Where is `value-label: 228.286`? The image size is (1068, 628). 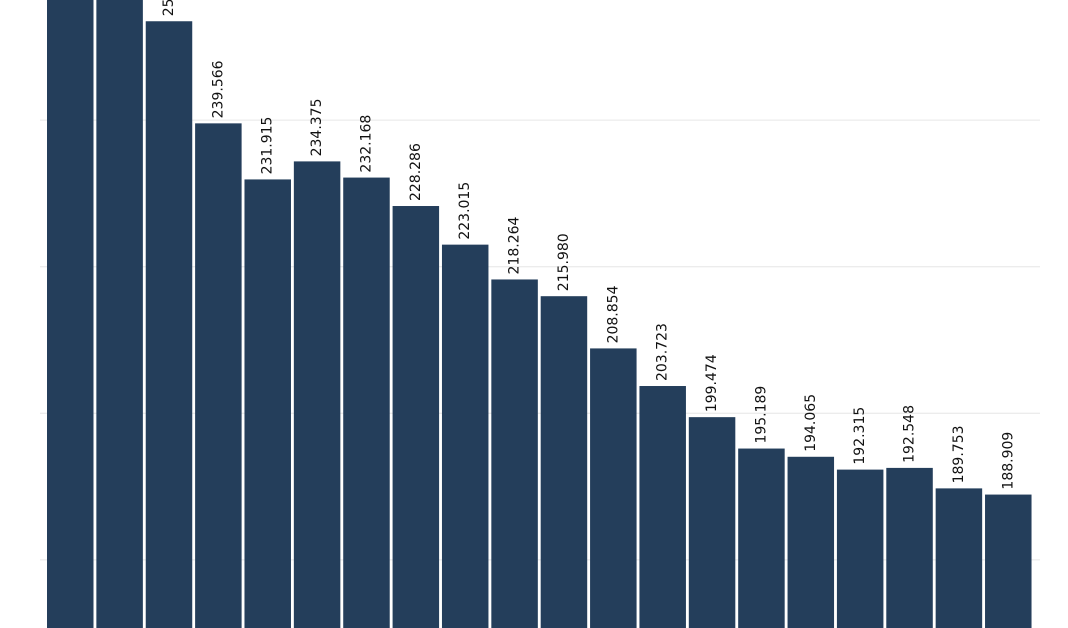 value-label: 228.286 is located at coordinates (416, 172).